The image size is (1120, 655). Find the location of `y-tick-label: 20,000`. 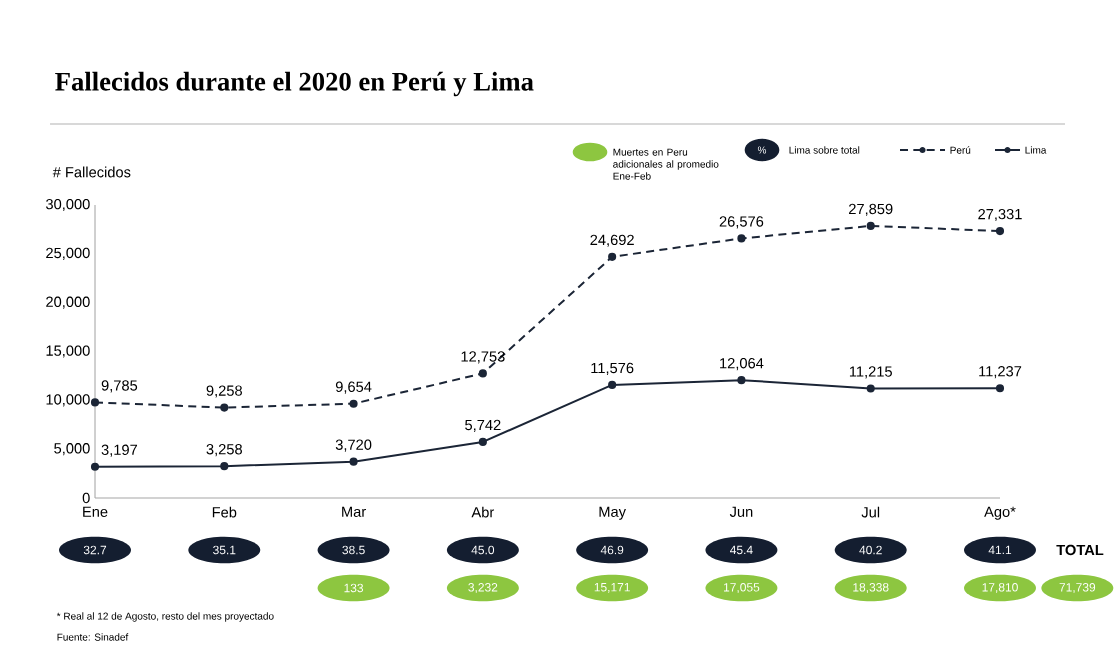

y-tick-label: 20,000 is located at coordinates (68, 302).